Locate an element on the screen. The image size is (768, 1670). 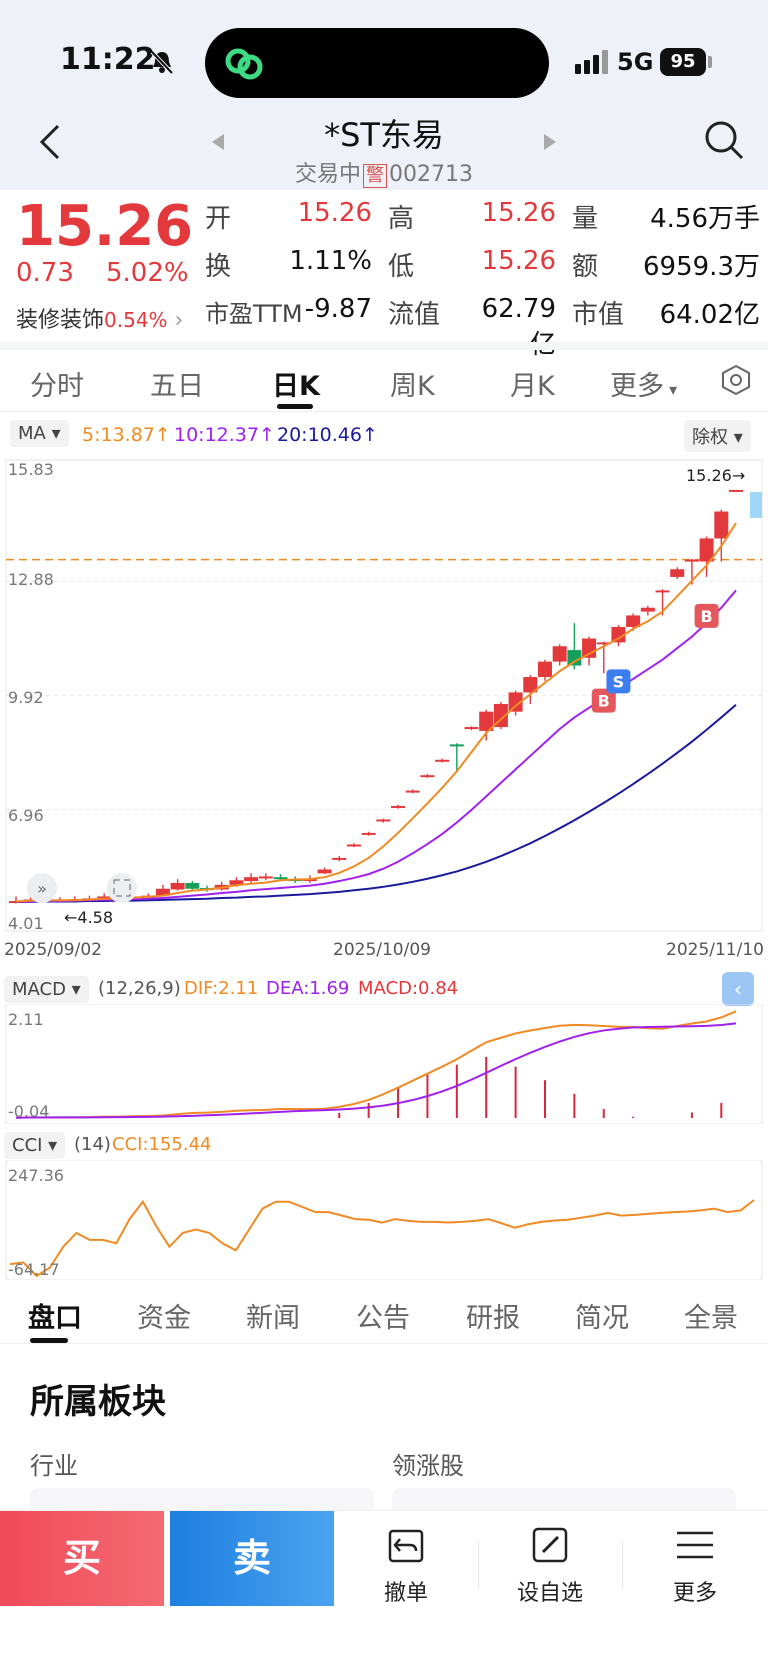
x-tick-2: 2025/11/10 is located at coordinates (715, 950).